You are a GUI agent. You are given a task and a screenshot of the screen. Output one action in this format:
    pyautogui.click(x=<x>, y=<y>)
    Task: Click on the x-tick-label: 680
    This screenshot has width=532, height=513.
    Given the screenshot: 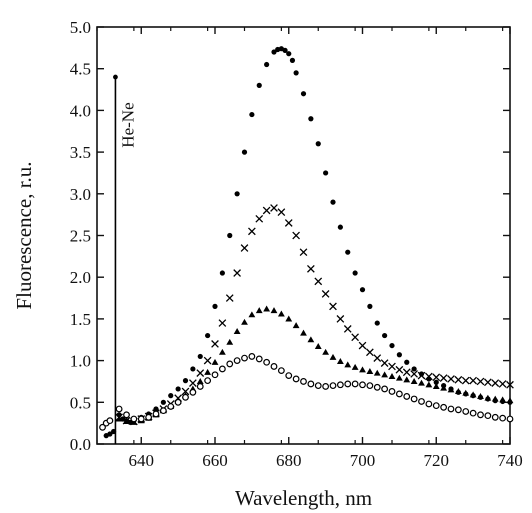 What is the action you would take?
    pyautogui.click(x=289, y=460)
    